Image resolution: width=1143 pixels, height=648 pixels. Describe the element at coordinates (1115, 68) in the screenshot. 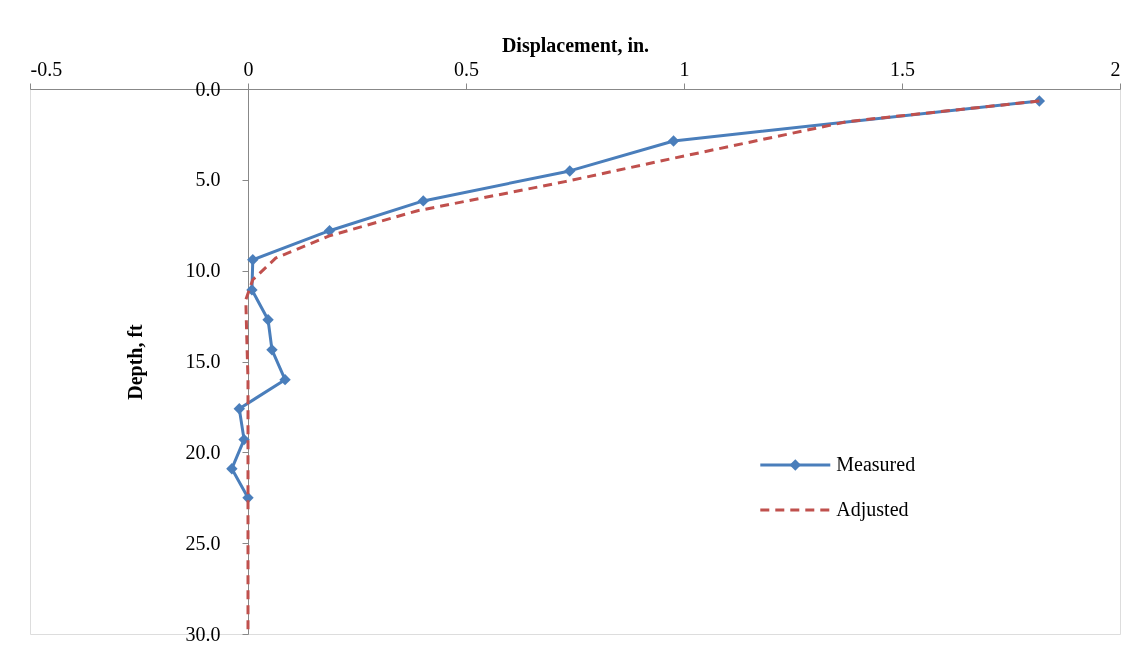

I see `x-tick-label: 2` at that location.